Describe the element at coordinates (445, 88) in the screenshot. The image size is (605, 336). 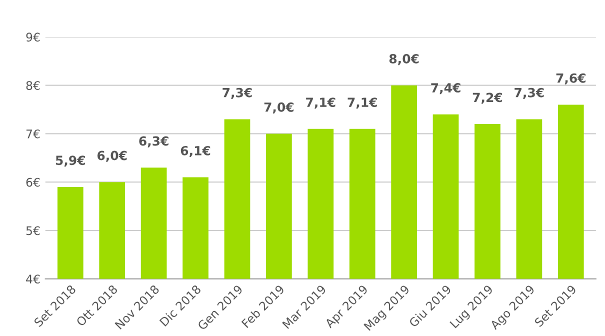
I see `data-label: 7,4€` at that location.